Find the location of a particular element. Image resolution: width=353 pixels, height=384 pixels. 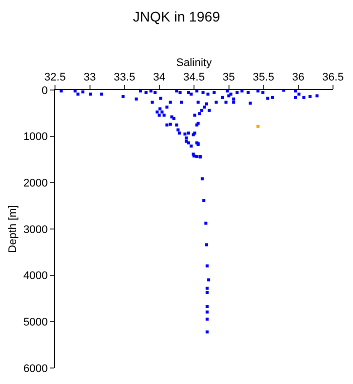

x-tick-label: 33 is located at coordinates (90, 78).